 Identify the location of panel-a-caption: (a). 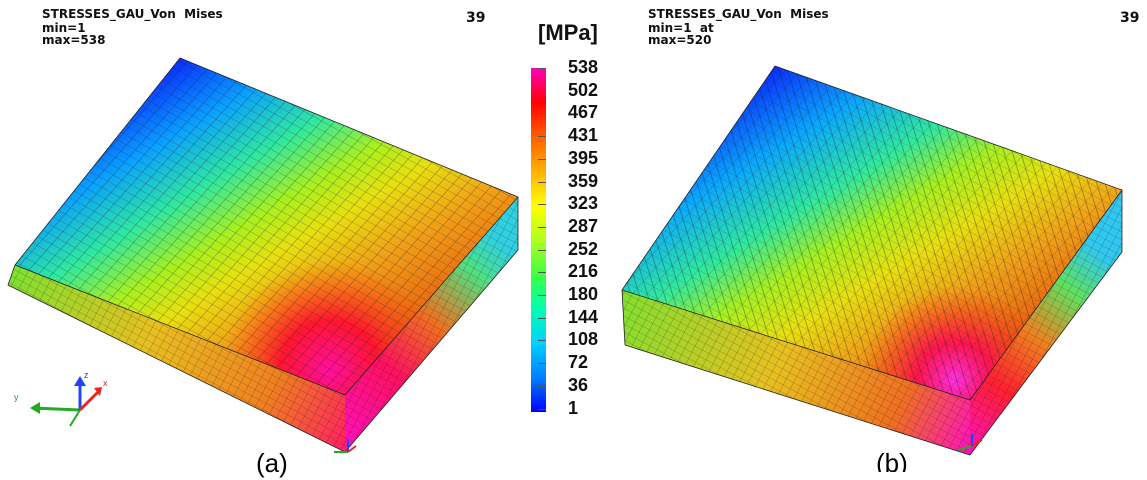
(272, 463).